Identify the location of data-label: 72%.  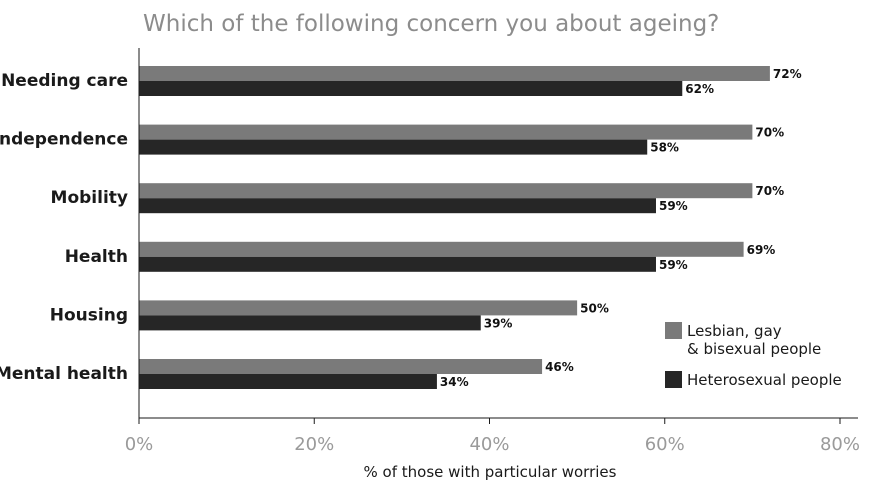
(787, 74).